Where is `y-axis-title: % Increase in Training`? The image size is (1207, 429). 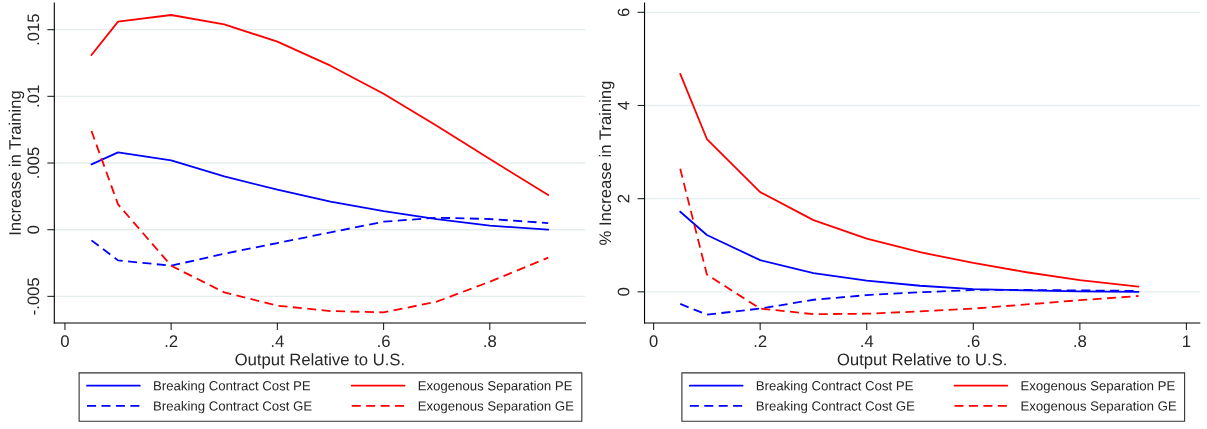
y-axis-title: % Increase in Training is located at coordinates (606, 163).